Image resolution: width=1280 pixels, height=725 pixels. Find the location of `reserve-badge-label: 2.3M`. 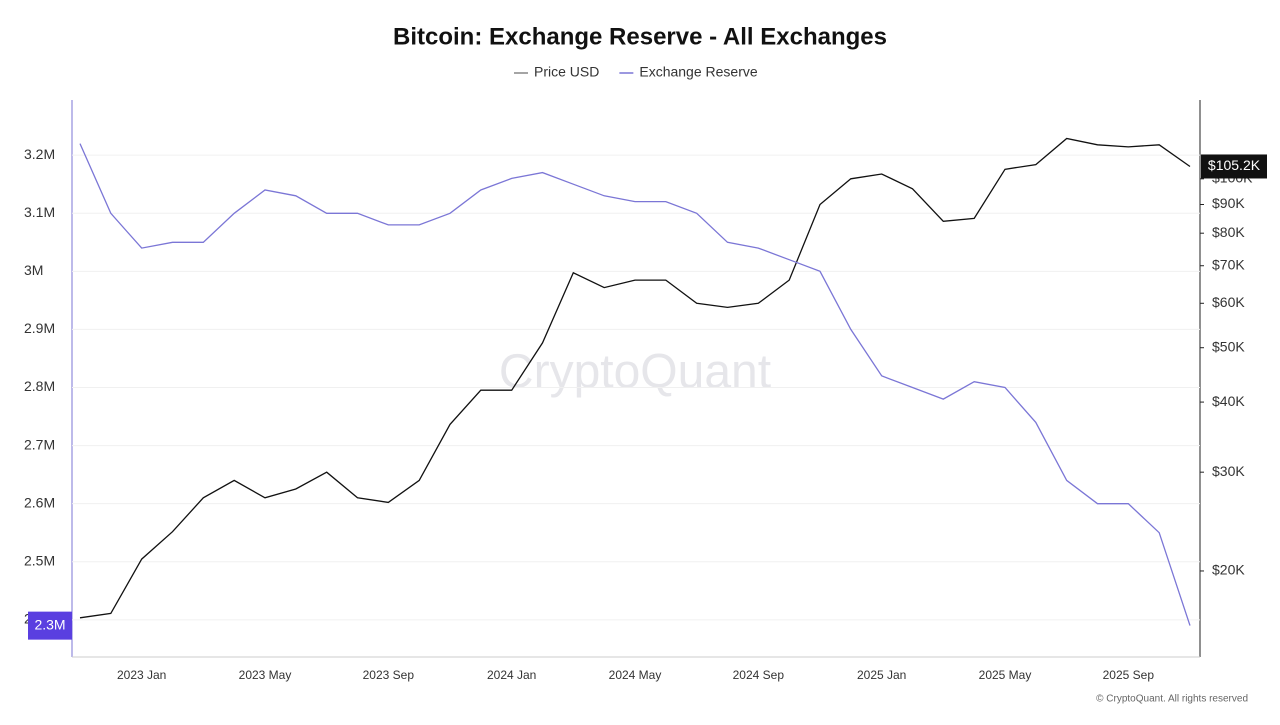

reserve-badge-label: 2.3M is located at coordinates (49, 624).